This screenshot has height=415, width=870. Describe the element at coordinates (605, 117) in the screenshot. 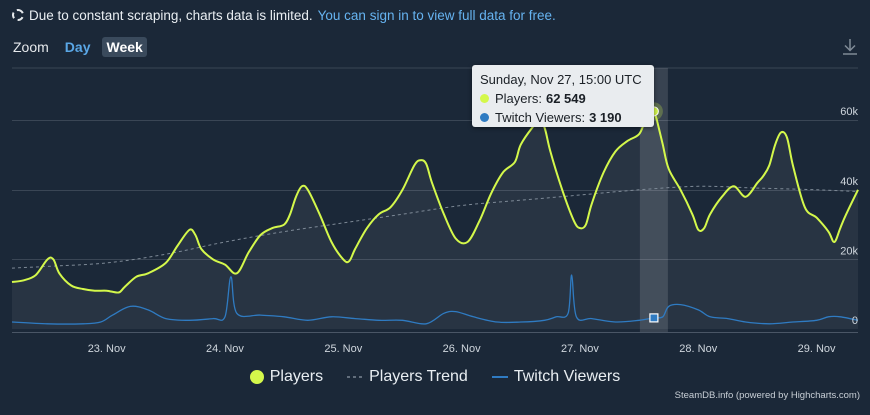

I see `tooltip-twitch-value: 3 190` at that location.